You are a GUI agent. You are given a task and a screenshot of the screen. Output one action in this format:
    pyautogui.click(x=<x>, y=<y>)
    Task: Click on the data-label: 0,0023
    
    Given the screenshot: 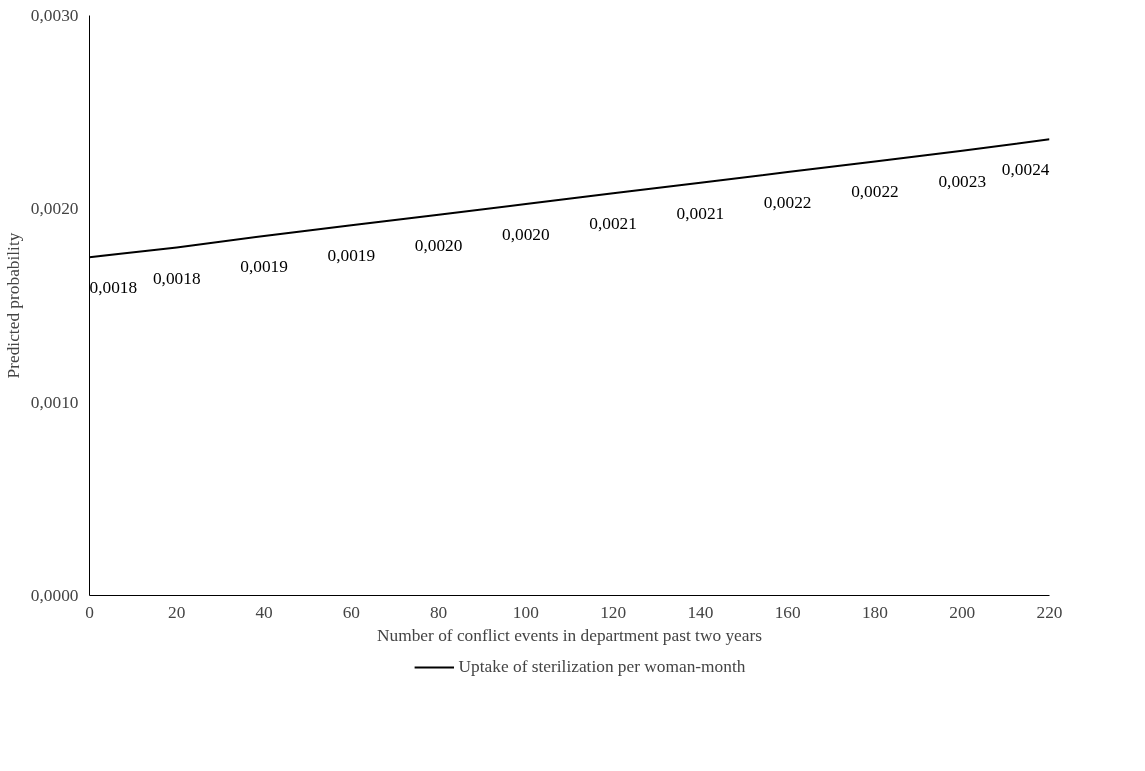 What is the action you would take?
    pyautogui.click(x=962, y=181)
    